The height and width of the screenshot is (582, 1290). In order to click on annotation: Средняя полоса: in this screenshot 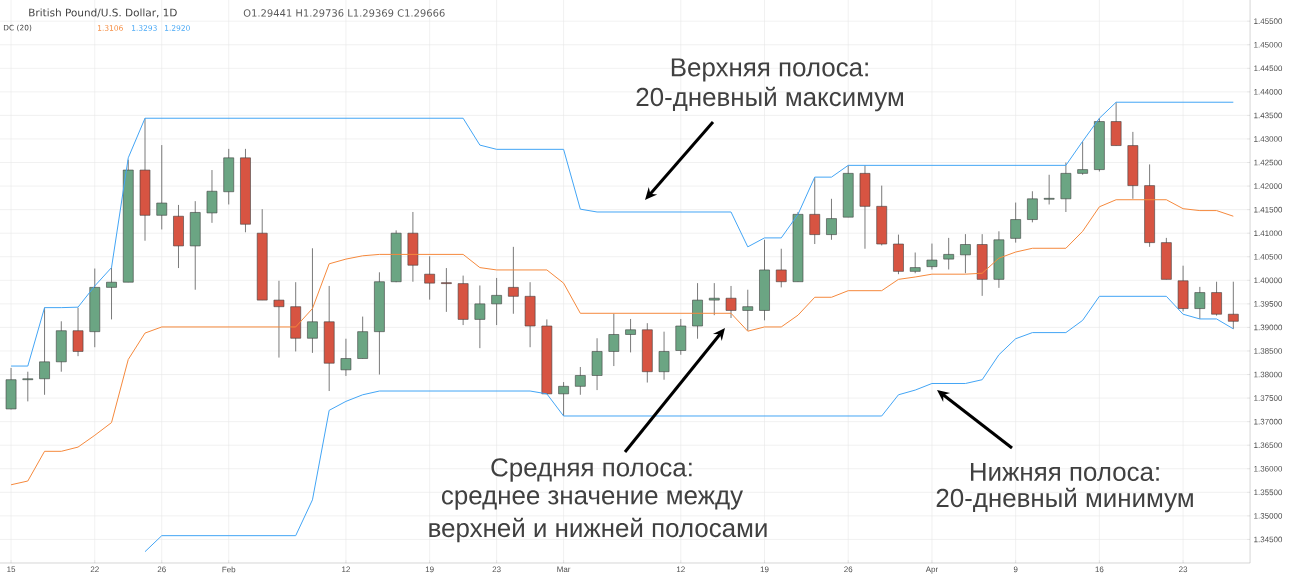, I will do `click(591, 470)`.